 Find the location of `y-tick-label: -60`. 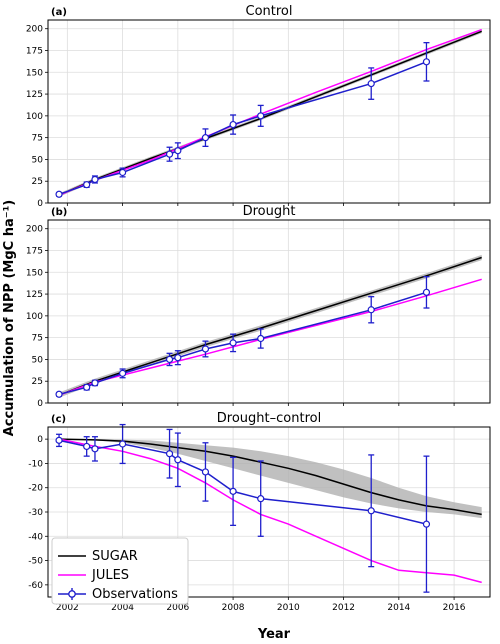

y-tick-label: -60 is located at coordinates (35, 586).